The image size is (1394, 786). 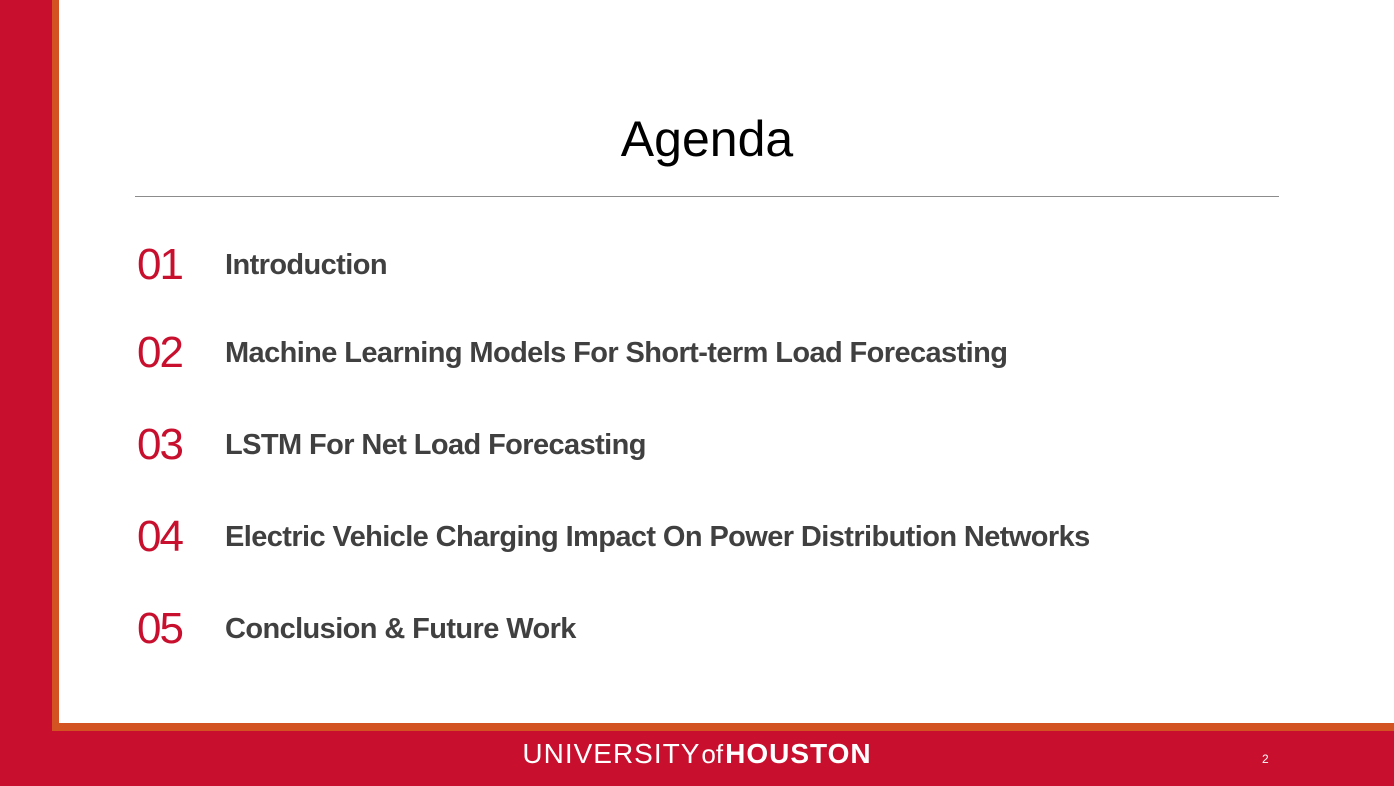 I want to click on left-accent-stripe, so click(x=55, y=365).